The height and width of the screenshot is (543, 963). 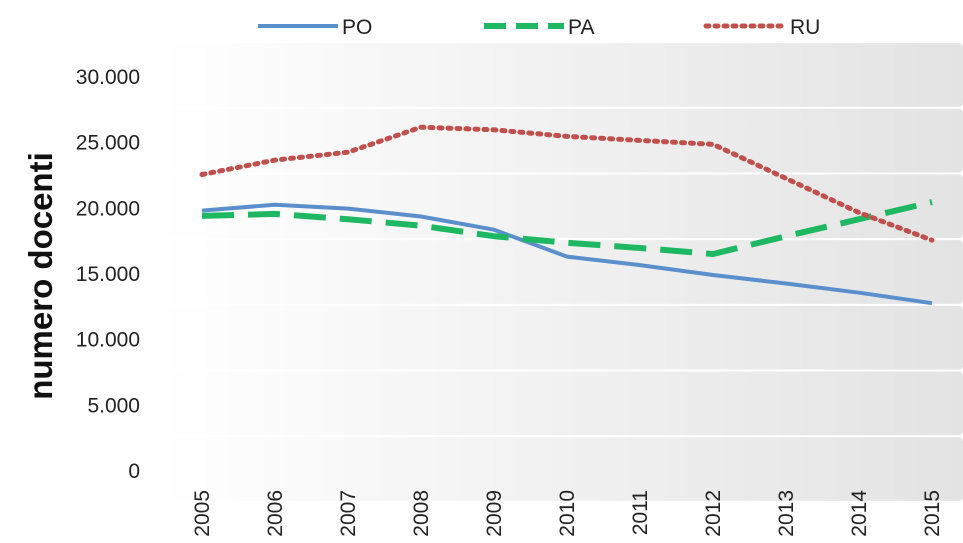 What do you see at coordinates (567, 228) in the screenshot?
I see `series-line-pa` at bounding box center [567, 228].